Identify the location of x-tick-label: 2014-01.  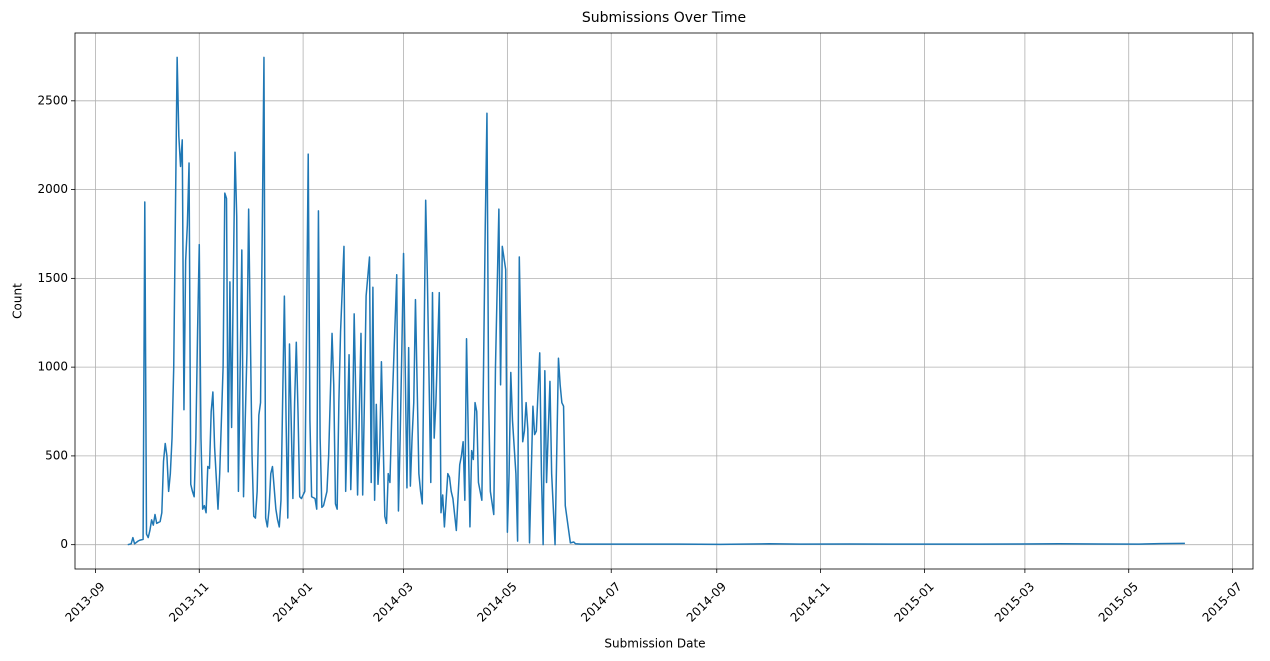
(292, 601).